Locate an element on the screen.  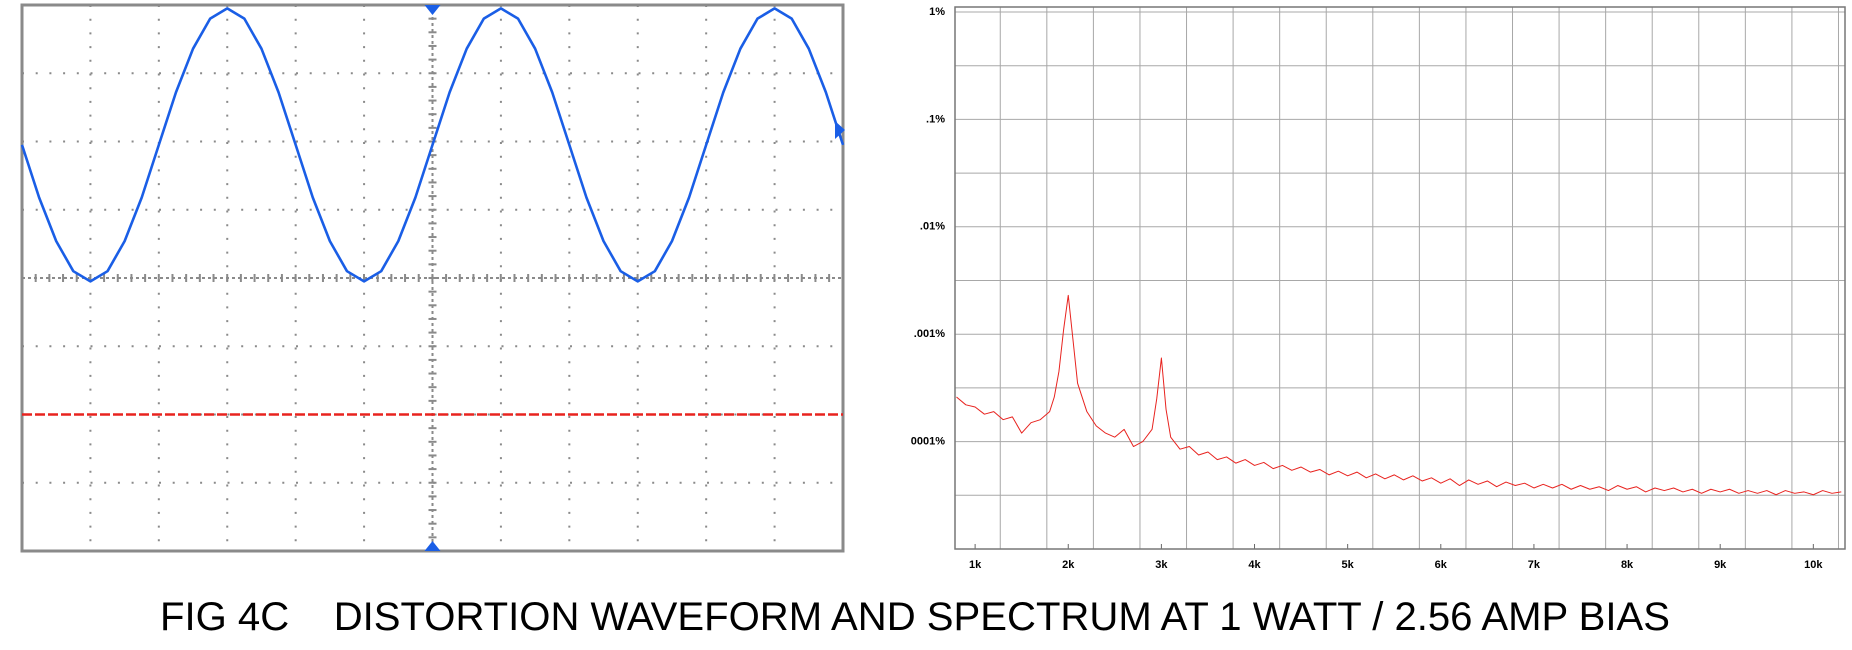
series-line is located at coordinates (1399, 395).